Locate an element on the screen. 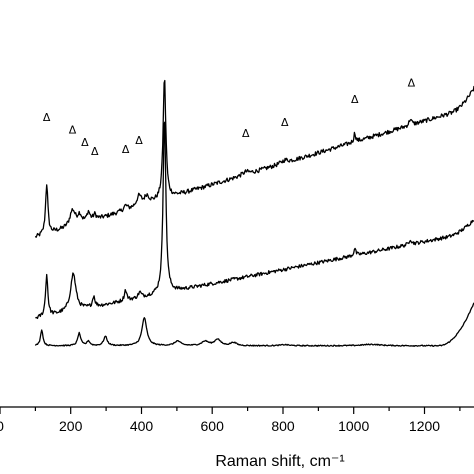 The height and width of the screenshot is (474, 474). x-tick-label-400: 400 is located at coordinates (142, 426).